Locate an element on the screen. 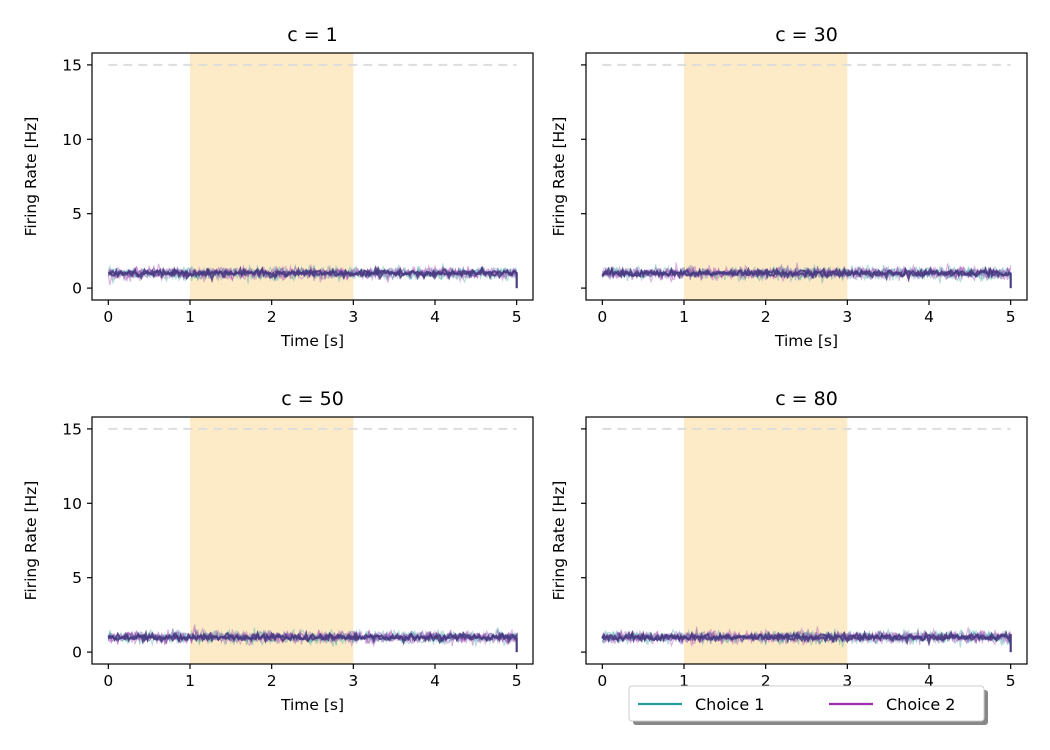  legend-label: Choice 1 is located at coordinates (729, 704).